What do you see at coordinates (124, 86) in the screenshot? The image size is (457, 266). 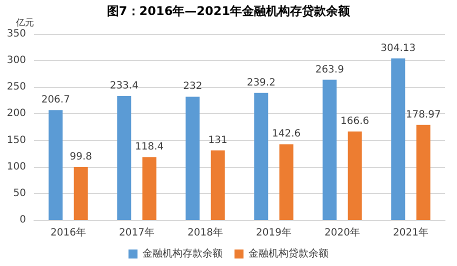 I see `data-label: 233.4` at bounding box center [124, 86].